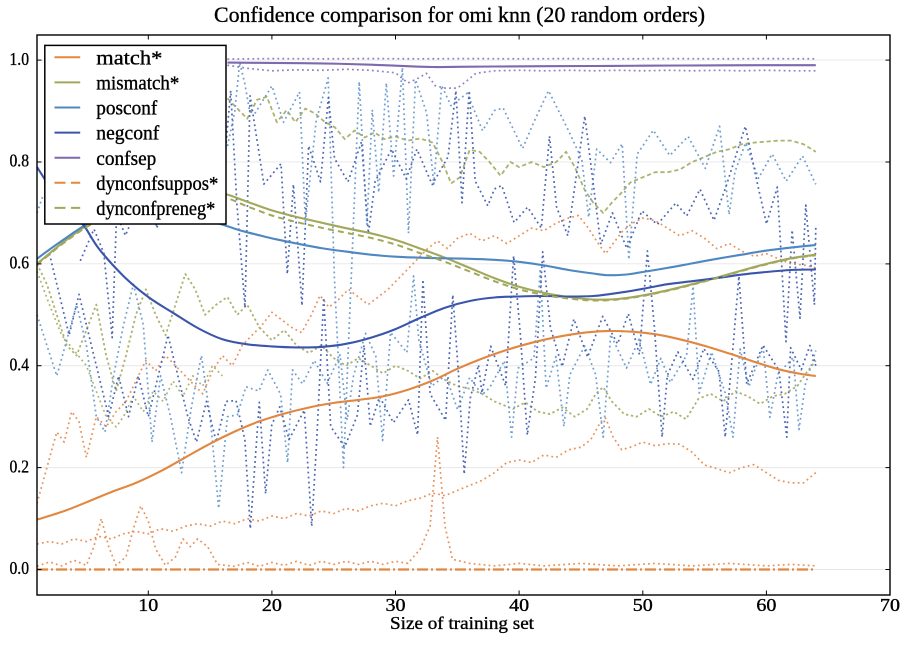 This screenshot has width=906, height=649. I want to click on svg-text: Size of training set, so click(462, 623).